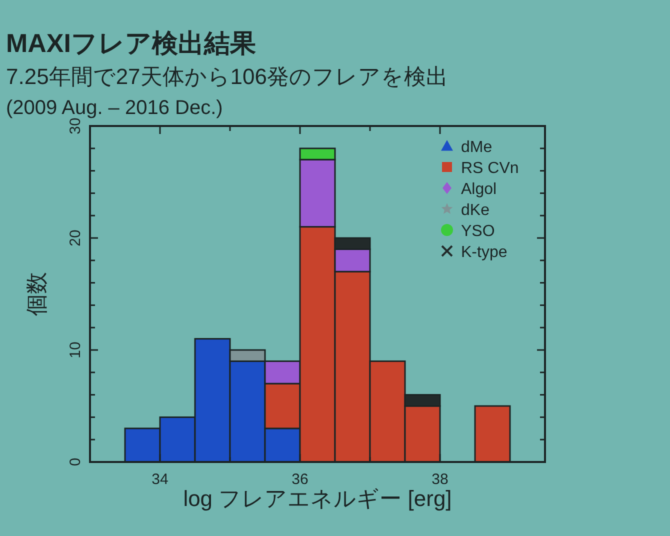  Describe the element at coordinates (36, 294) in the screenshot. I see `ylabel: 個数` at that location.